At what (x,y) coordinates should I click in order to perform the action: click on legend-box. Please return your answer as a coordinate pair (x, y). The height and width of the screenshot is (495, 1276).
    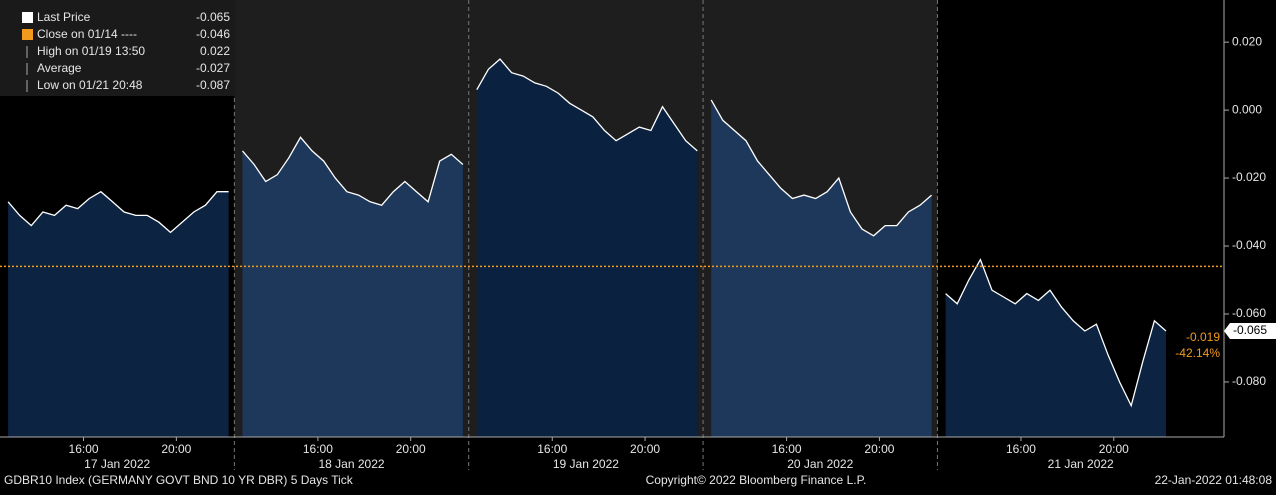
    Looking at the image, I should click on (117, 48).